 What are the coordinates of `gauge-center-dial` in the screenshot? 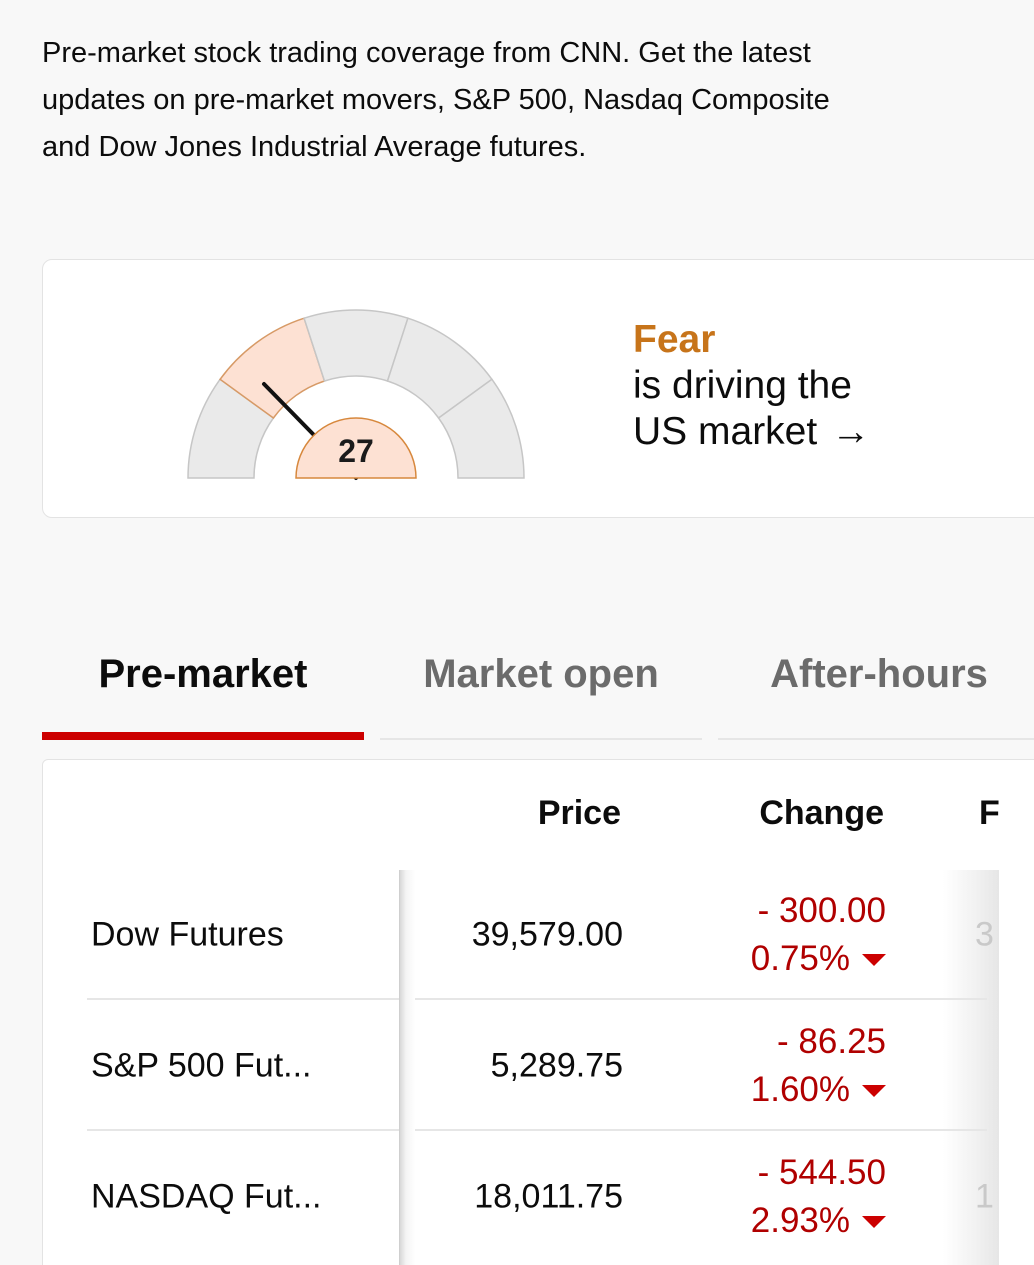 It's located at (356, 448).